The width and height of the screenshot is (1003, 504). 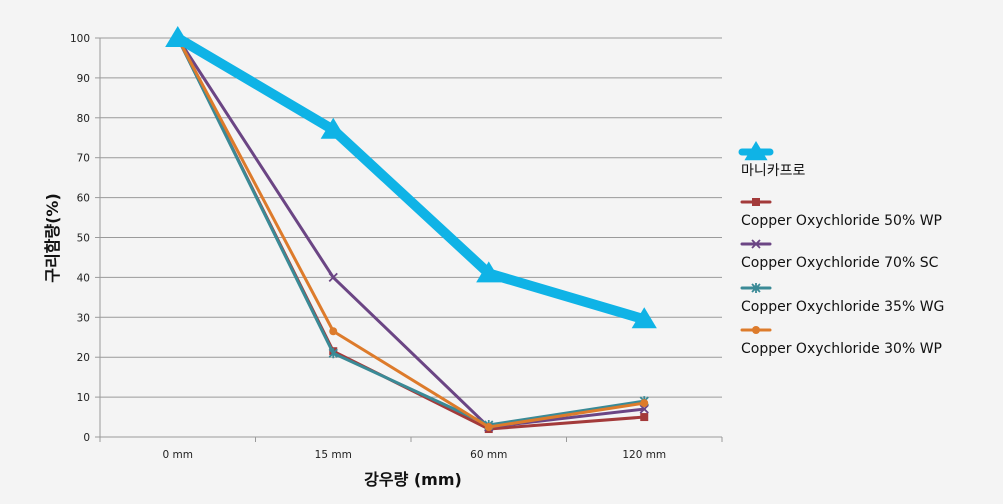 What do you see at coordinates (83, 79) in the screenshot?
I see `y-tick-label: 90` at bounding box center [83, 79].